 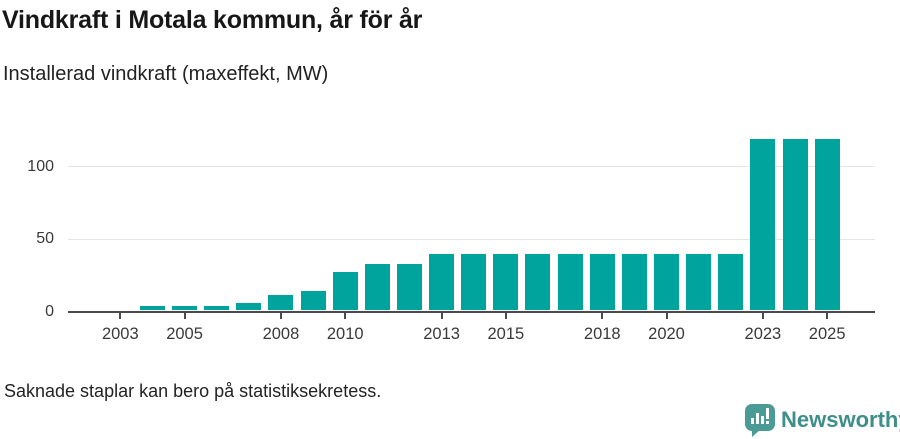 What do you see at coordinates (184, 316) in the screenshot?
I see `x-tick-2005` at bounding box center [184, 316].